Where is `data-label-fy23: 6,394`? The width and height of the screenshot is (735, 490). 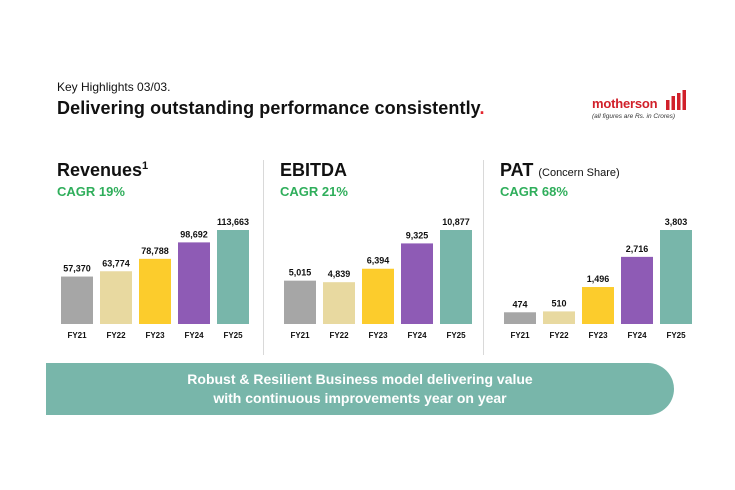
data-label-fy23: 6,394 is located at coordinates (378, 261).